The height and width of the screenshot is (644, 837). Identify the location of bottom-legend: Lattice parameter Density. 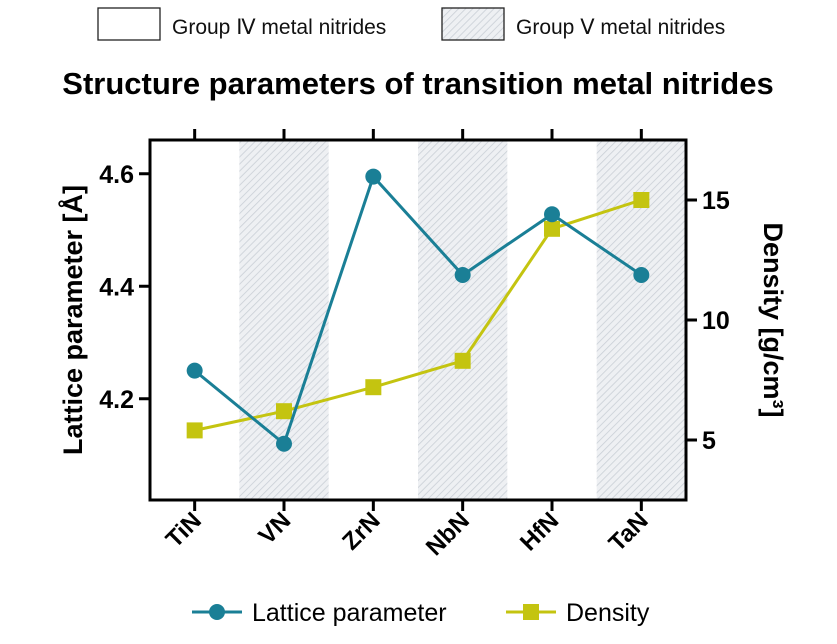
(421, 613).